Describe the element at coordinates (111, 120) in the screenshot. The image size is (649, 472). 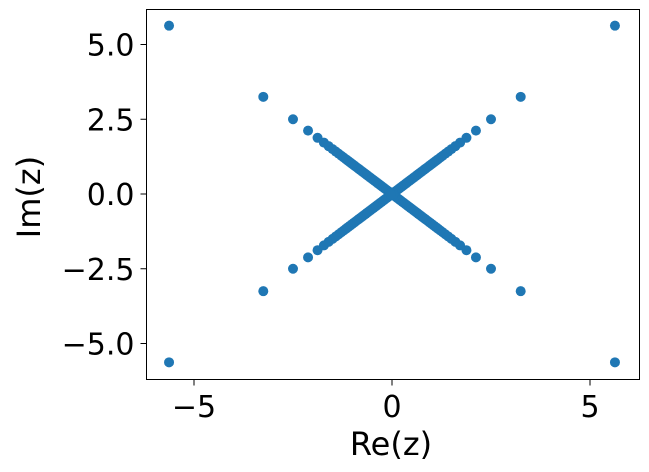
I see `y-tick-label: 2.5` at that location.